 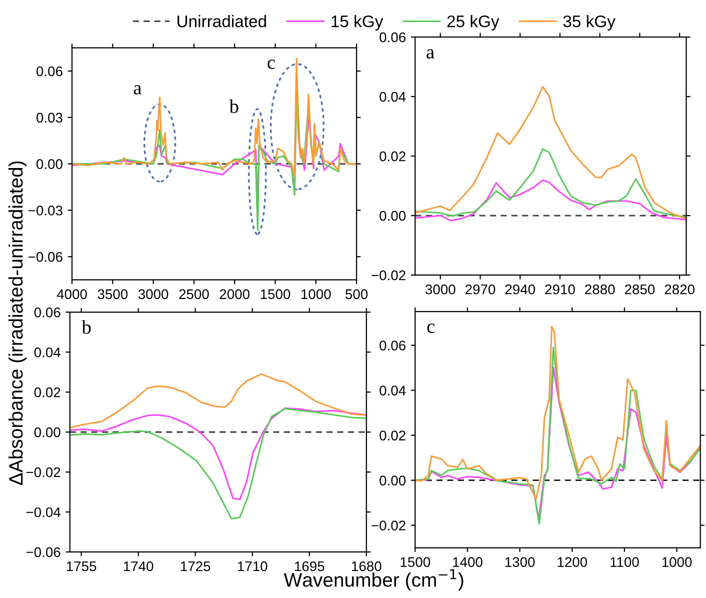 I want to click on x-tick-label: 2500, so click(x=194, y=294).